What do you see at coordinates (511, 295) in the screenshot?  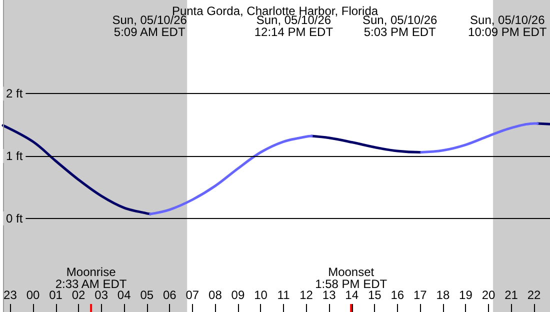 I see `x-tick-label: 21` at bounding box center [511, 295].